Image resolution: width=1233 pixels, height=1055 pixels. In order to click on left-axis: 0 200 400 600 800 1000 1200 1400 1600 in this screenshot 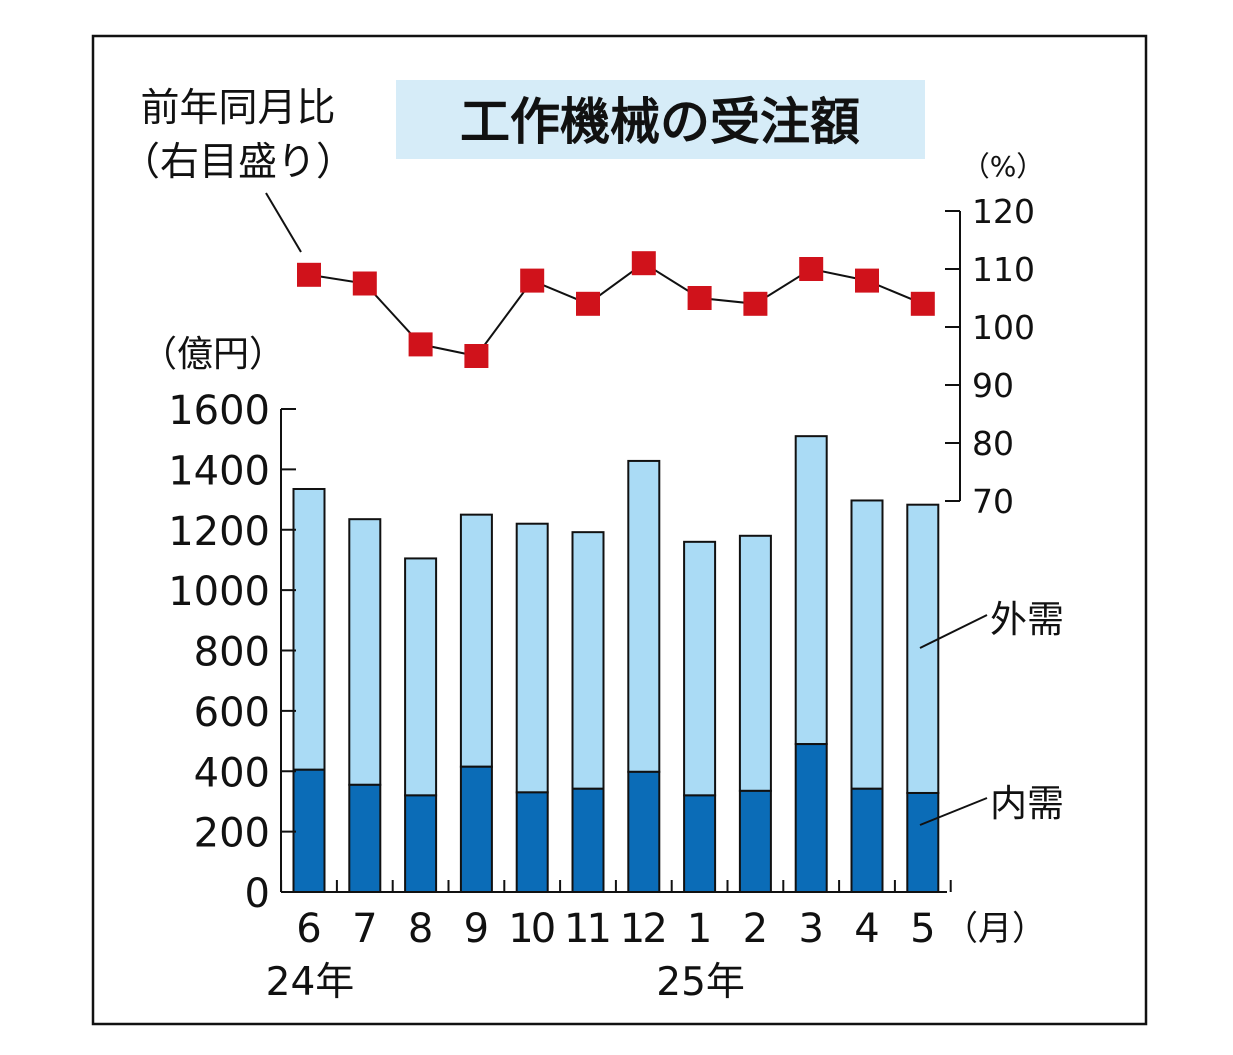, I will do `click(232, 652)`.